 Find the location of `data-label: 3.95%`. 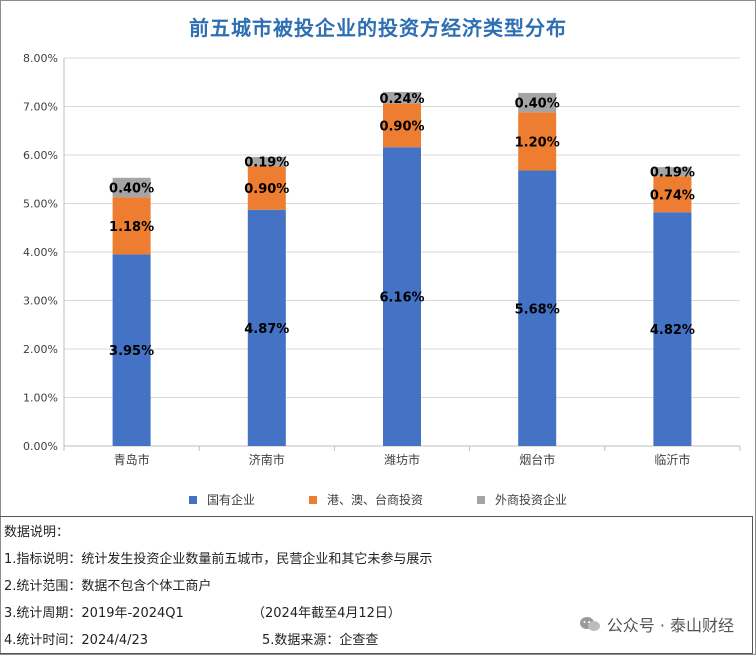

data-label: 3.95% is located at coordinates (131, 351).